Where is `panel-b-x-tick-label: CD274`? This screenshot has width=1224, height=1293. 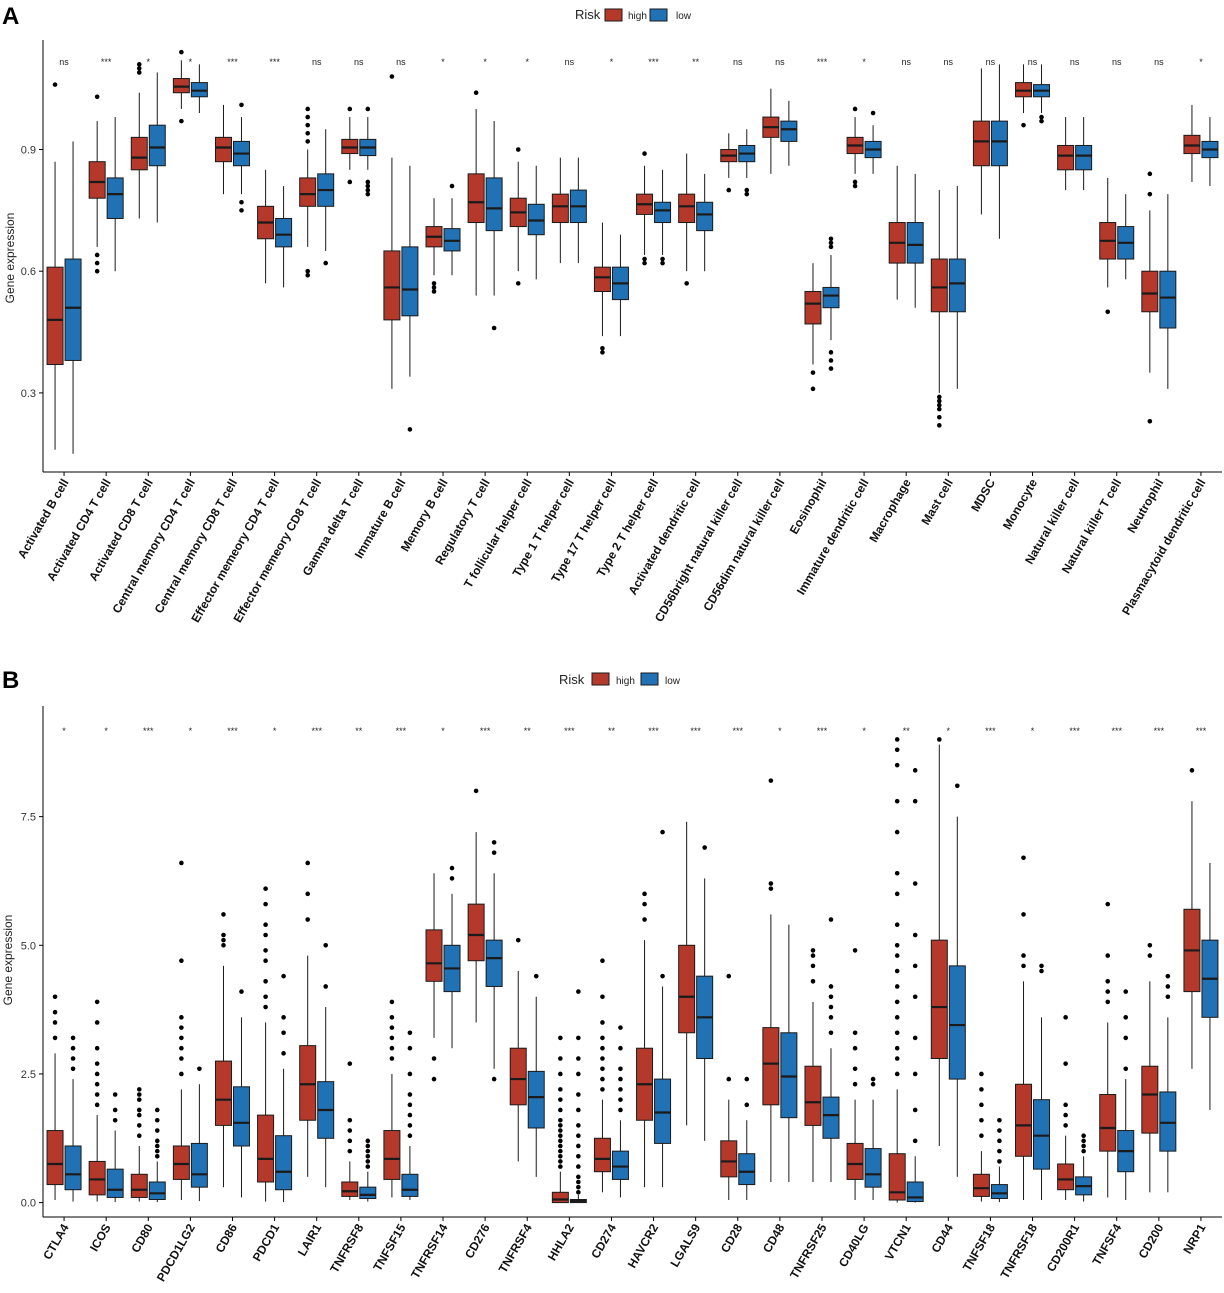
panel-b-x-tick-label: CD274 is located at coordinates (603, 1241).